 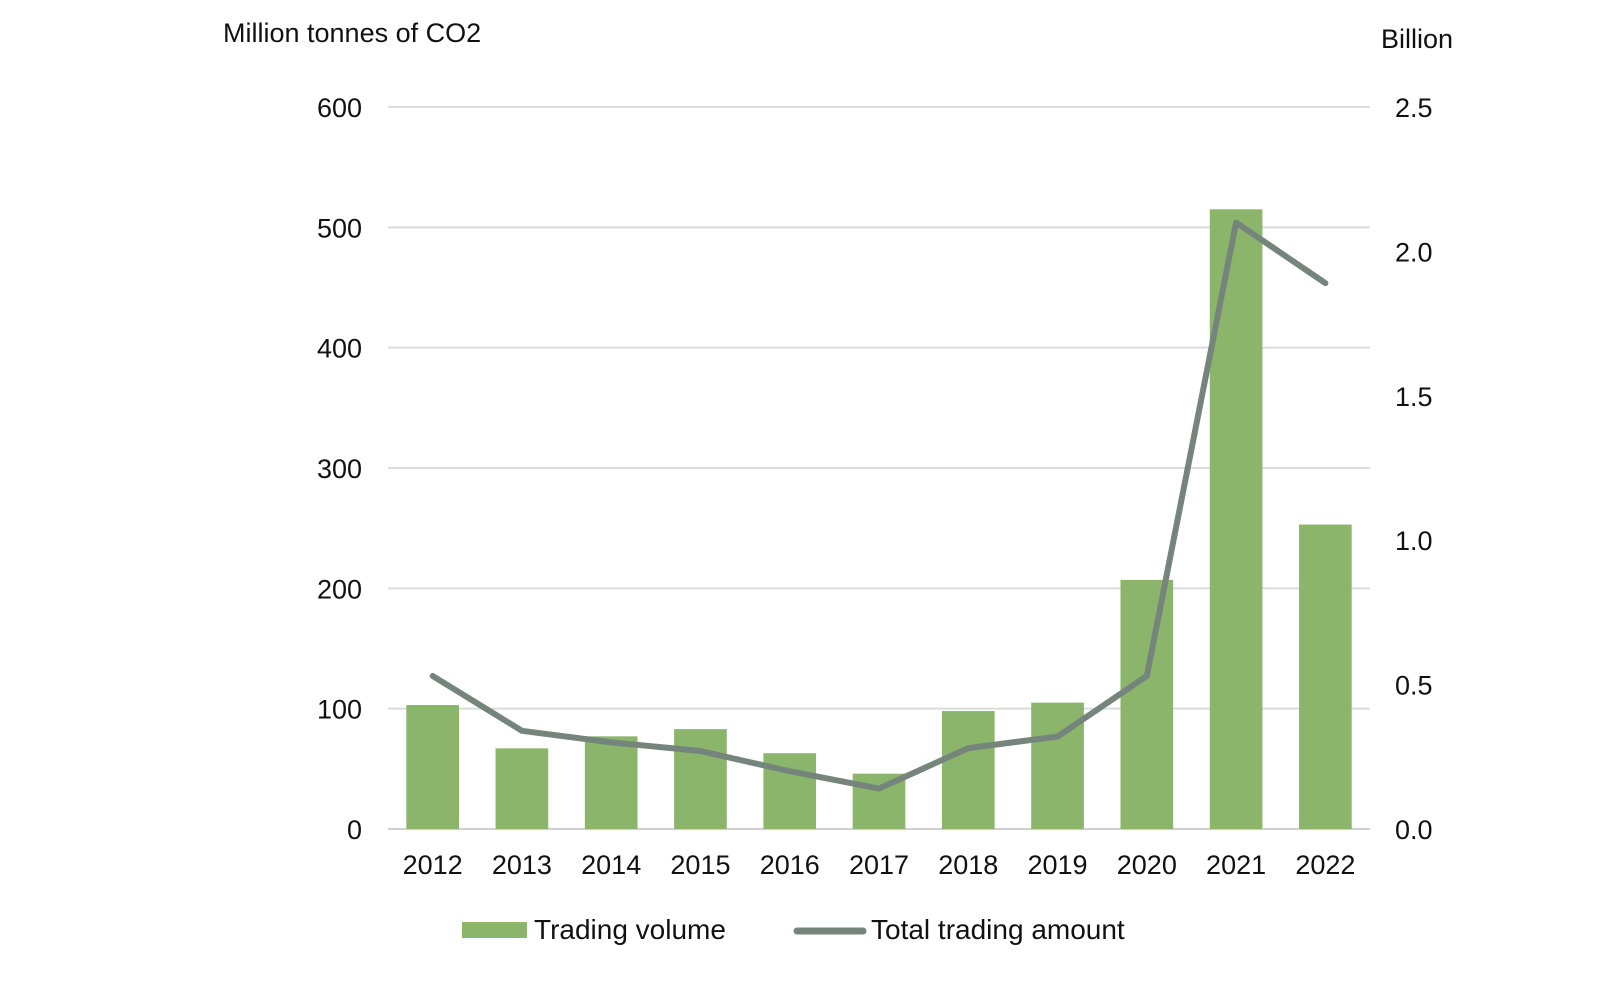 What do you see at coordinates (339, 228) in the screenshot?
I see `y-tick-label: 500` at bounding box center [339, 228].